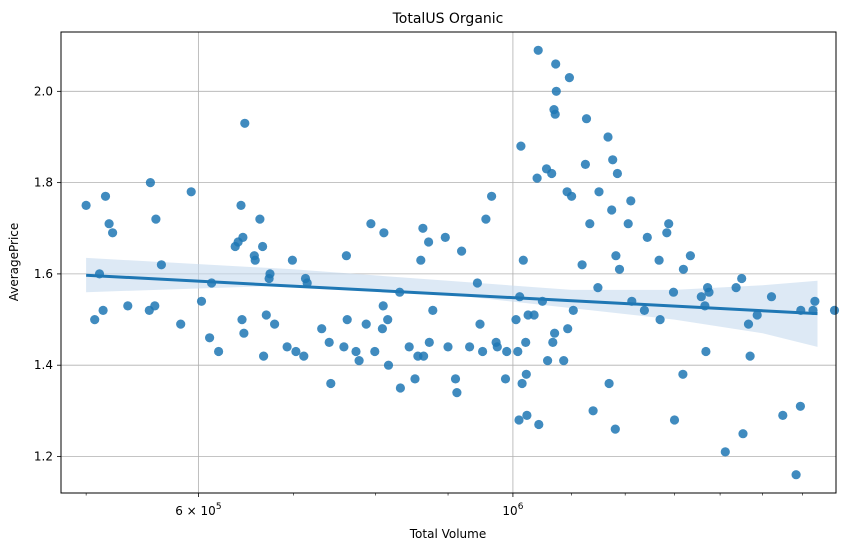 This screenshot has width=846, height=552. What do you see at coordinates (43, 365) in the screenshot?
I see `y-tick-label: 1.4` at bounding box center [43, 365].